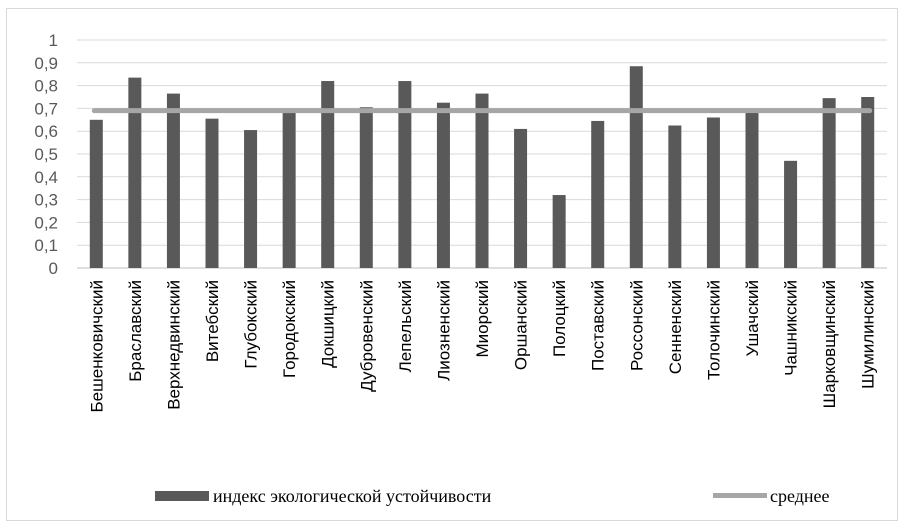 The width and height of the screenshot is (906, 529). What do you see at coordinates (46, 200) in the screenshot?
I see `y-tick-label: 0,3` at bounding box center [46, 200].